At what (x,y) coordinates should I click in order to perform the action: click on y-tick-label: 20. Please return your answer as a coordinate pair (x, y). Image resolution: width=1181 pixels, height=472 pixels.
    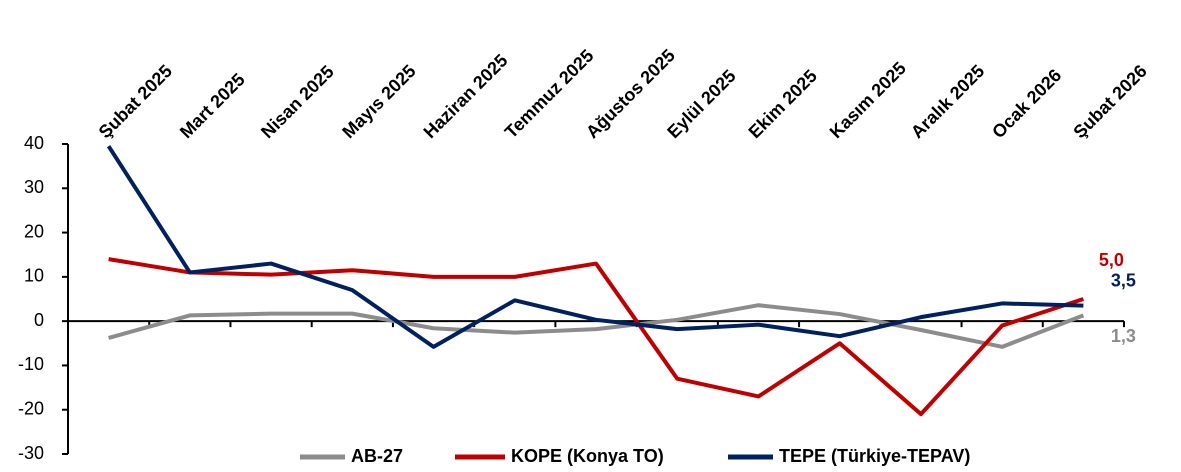
    Looking at the image, I should click on (34, 231).